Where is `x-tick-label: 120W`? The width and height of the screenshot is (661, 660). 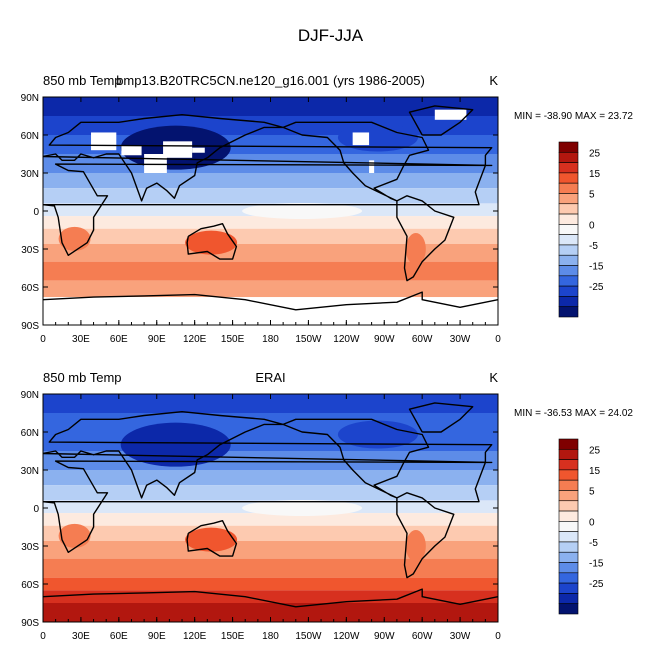 x-tick-label: 120W is located at coordinates (346, 339).